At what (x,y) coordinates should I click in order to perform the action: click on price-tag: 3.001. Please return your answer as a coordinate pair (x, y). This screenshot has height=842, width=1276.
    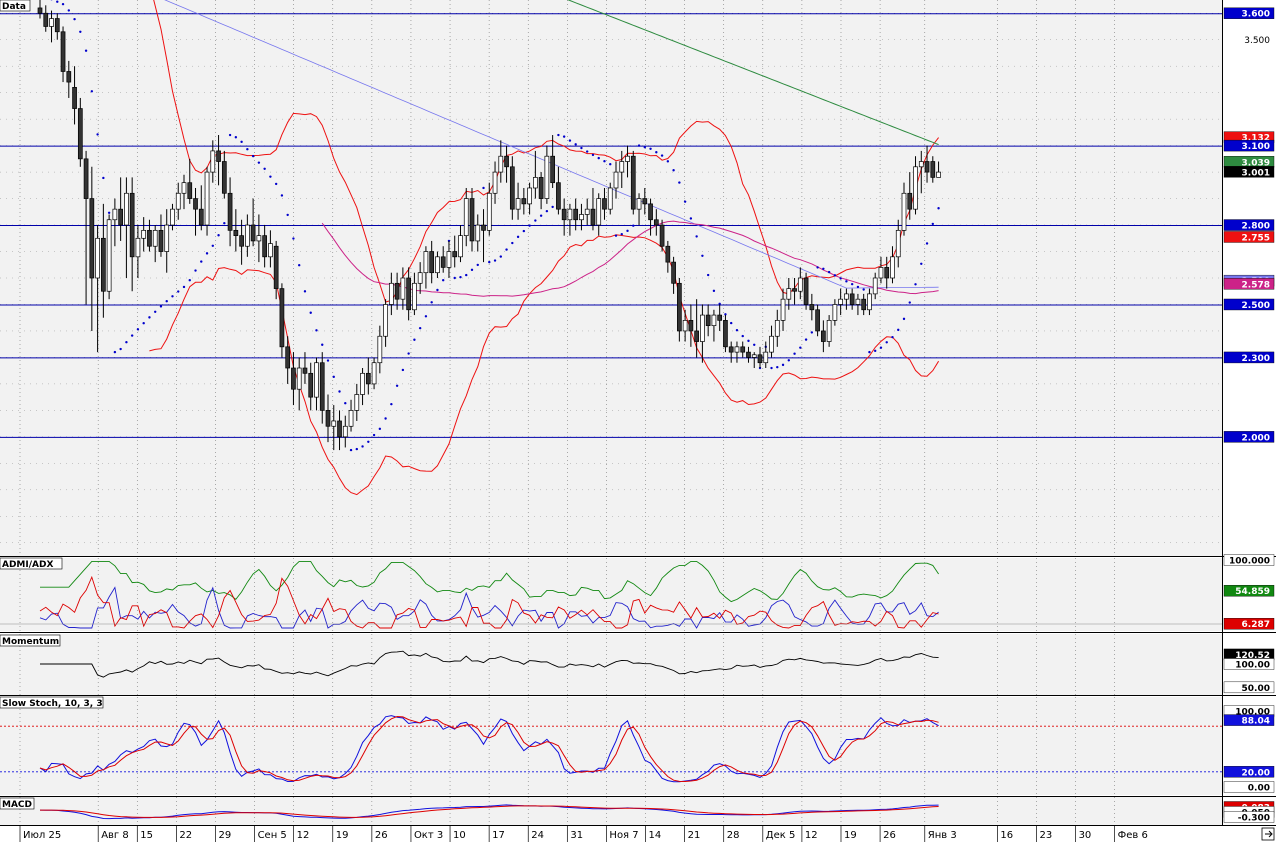
    Looking at the image, I should click on (1256, 173).